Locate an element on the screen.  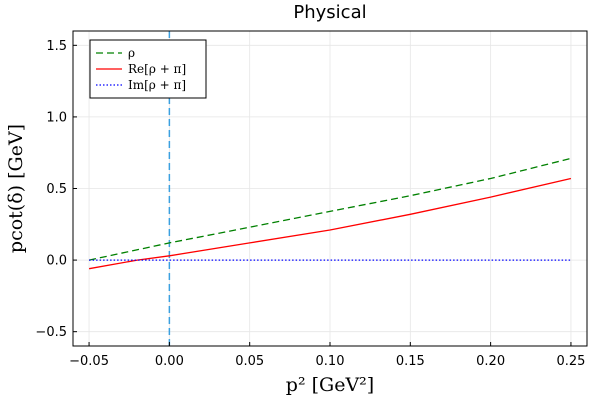
legend-label-2: Im[ρ + π] is located at coordinates (157, 85).